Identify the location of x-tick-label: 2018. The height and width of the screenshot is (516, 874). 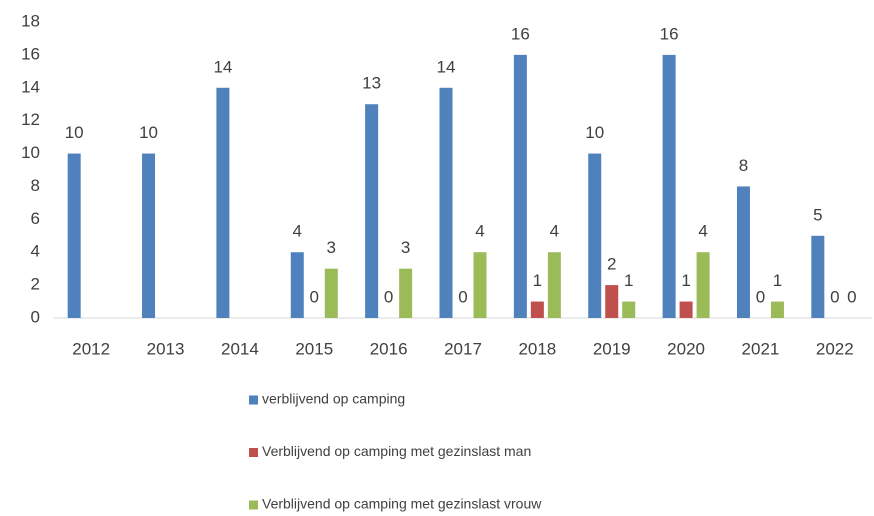
(537, 348).